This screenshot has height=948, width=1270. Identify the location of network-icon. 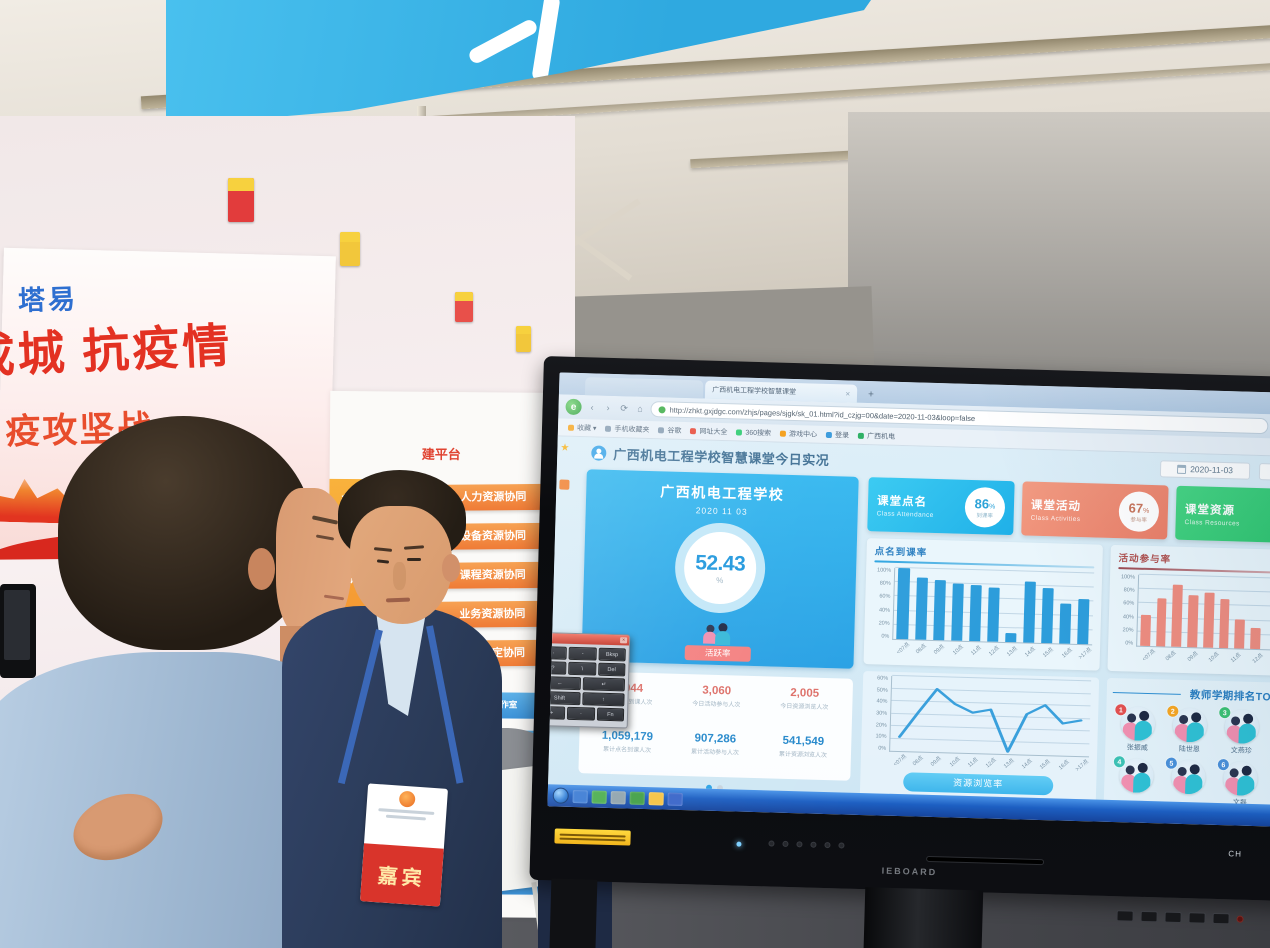
(580, 796).